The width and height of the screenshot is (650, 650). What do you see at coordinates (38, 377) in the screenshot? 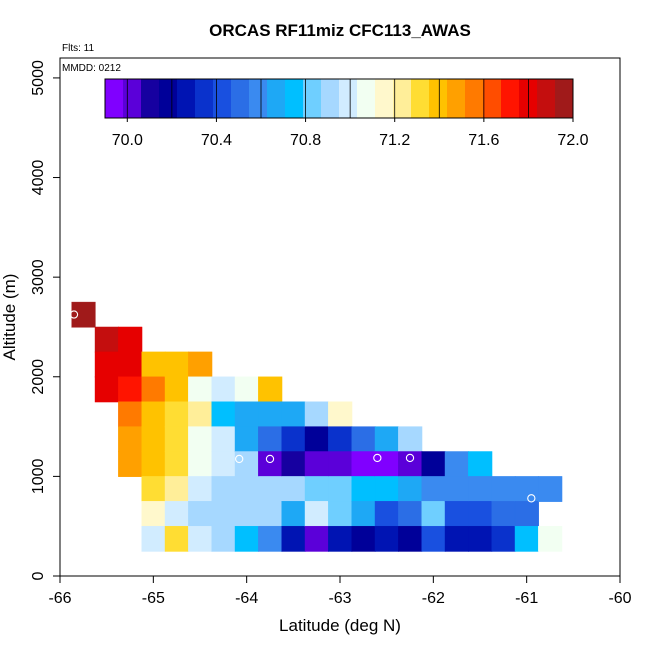
I see `y-tick-label: 2000` at bounding box center [38, 377].